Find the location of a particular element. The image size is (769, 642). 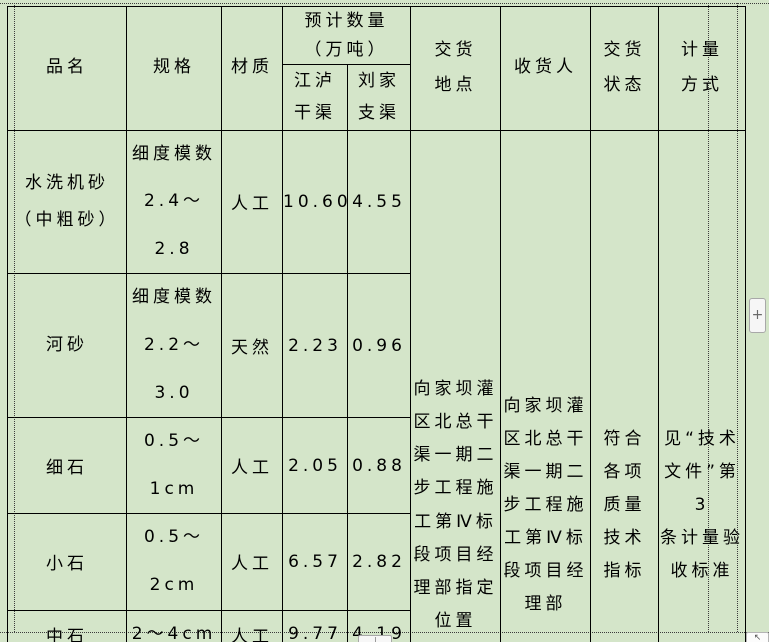

corner-resize-arrow-icon: ↖ is located at coordinates (757, 637).